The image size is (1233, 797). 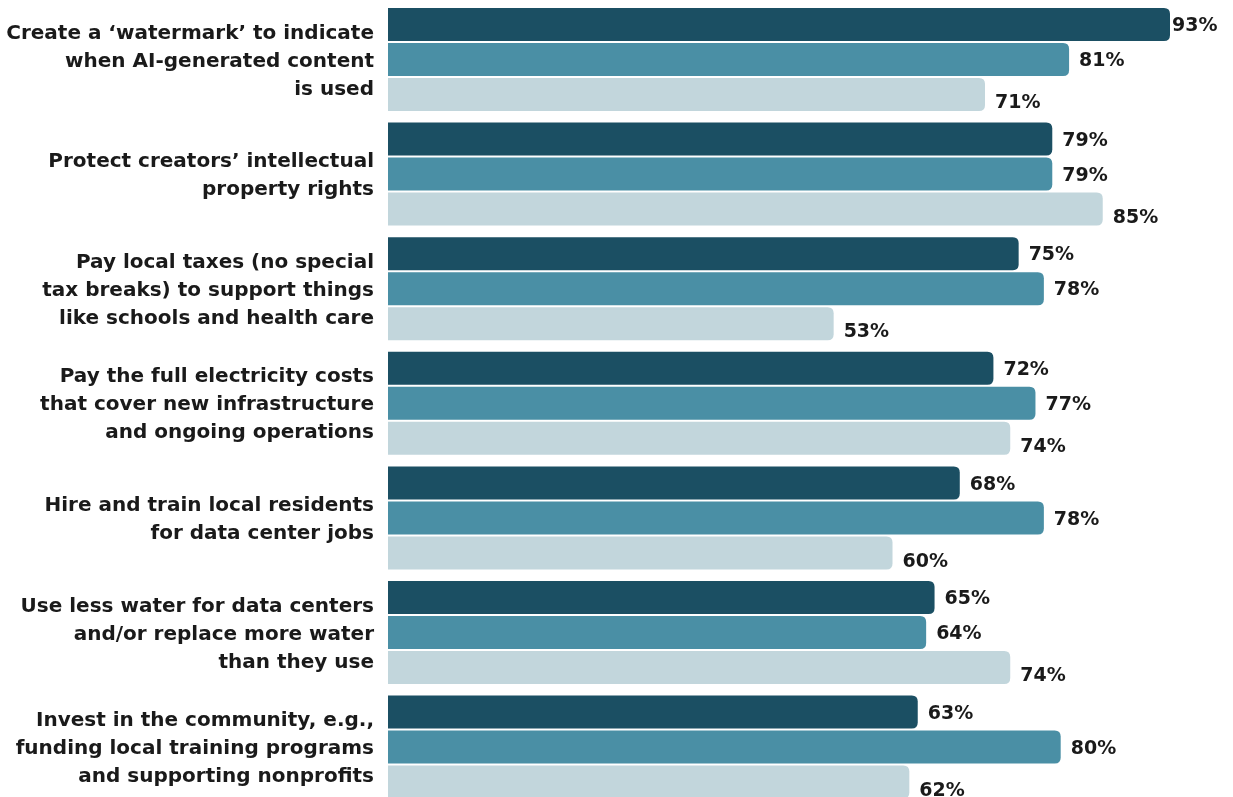 I want to click on y-tick-label: Pay the full electricity costs that cover new infrastructure and ongoing operations, so click(x=207, y=403).